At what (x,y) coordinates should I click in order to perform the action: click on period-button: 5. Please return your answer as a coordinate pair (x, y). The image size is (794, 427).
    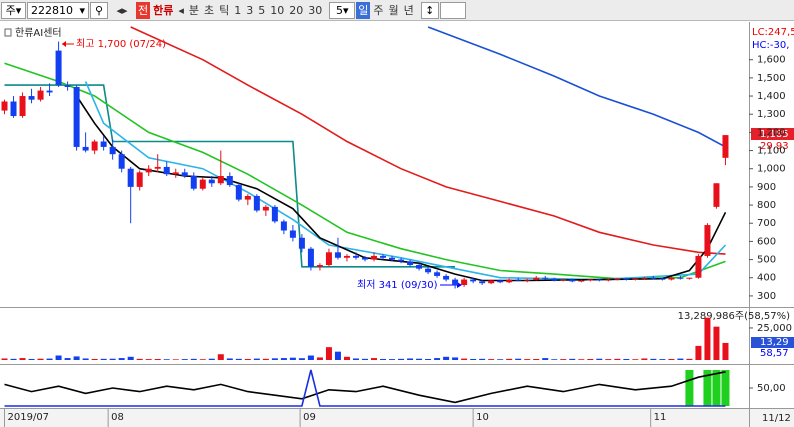
    Looking at the image, I should click on (262, 10).